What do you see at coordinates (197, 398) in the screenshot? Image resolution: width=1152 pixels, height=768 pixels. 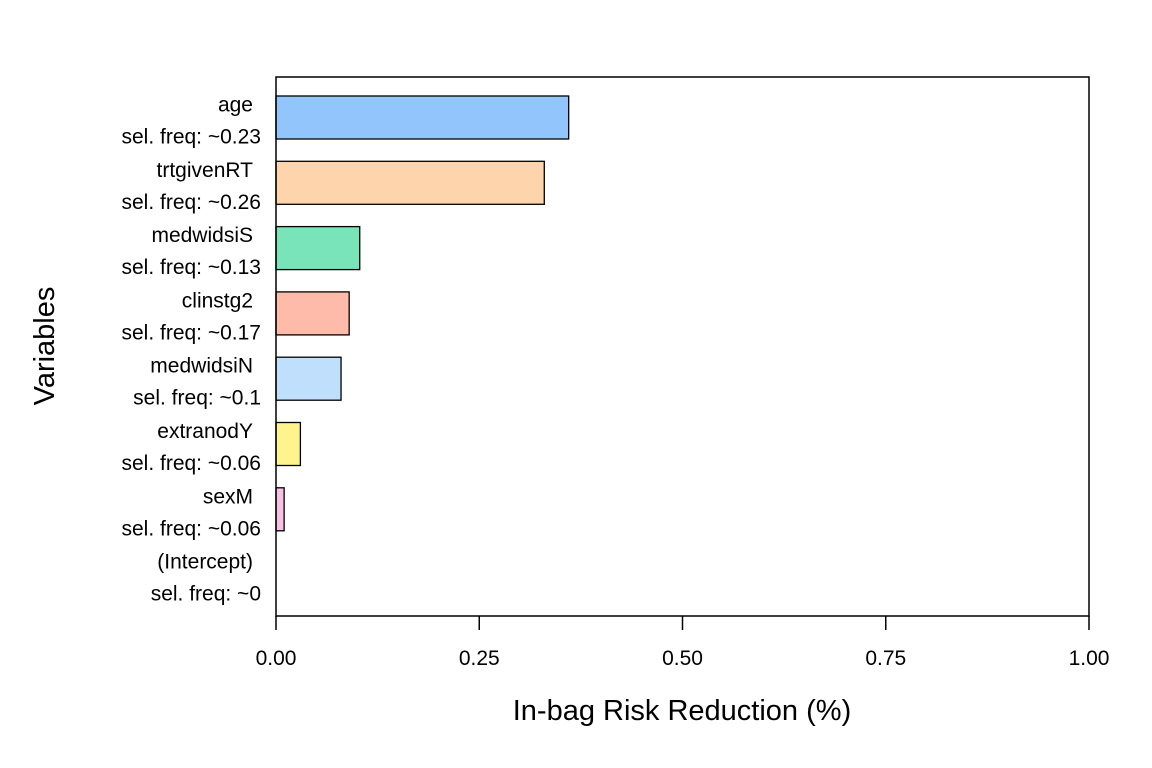 I see `sel-freq-label-medwidsin: sel. freq: ~0.1` at bounding box center [197, 398].